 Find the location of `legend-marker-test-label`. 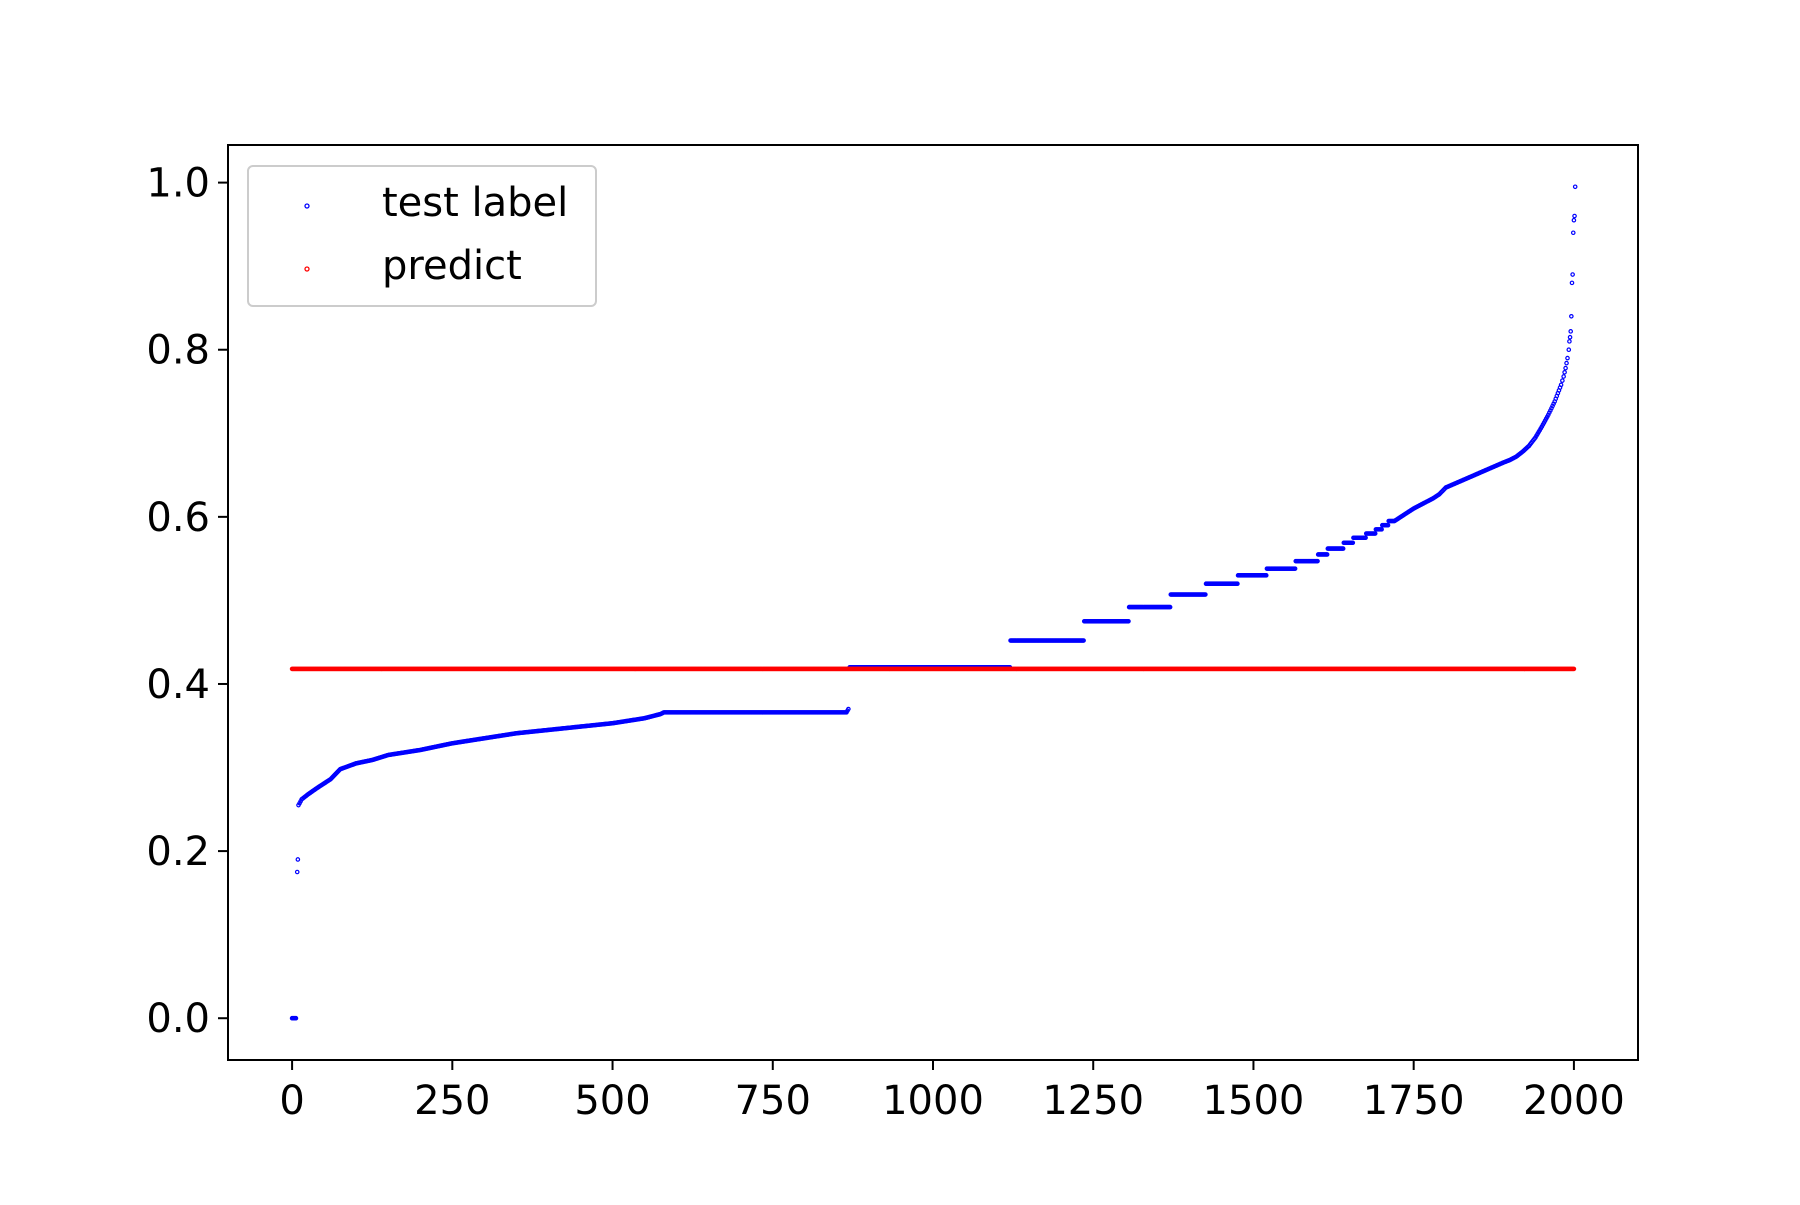

legend-marker-test-label is located at coordinates (307, 206).